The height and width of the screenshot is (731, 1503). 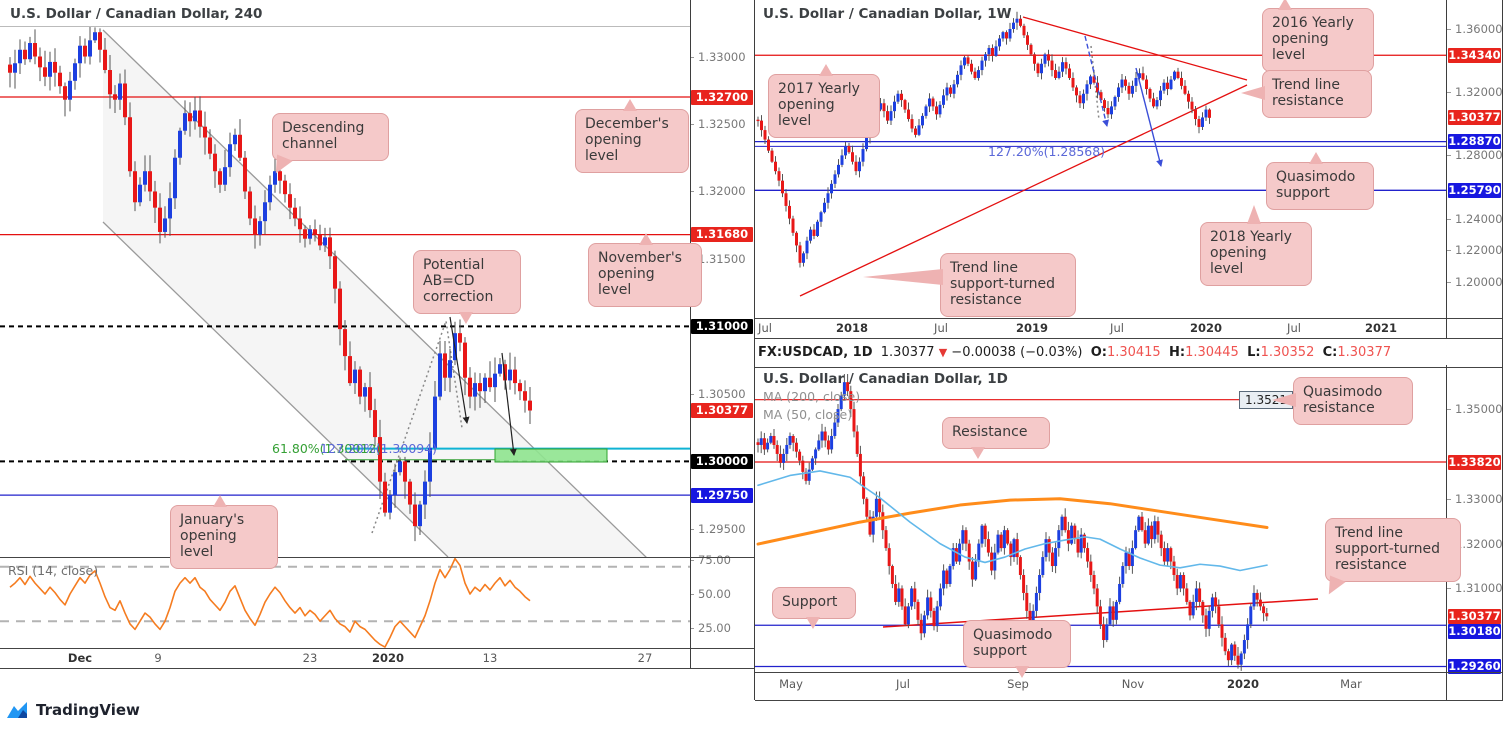 What do you see at coordinates (885, 379) in the screenshot?
I see `daily-chart-title: U.S. Dollar / Canadian Dollar, 1D` at bounding box center [885, 379].